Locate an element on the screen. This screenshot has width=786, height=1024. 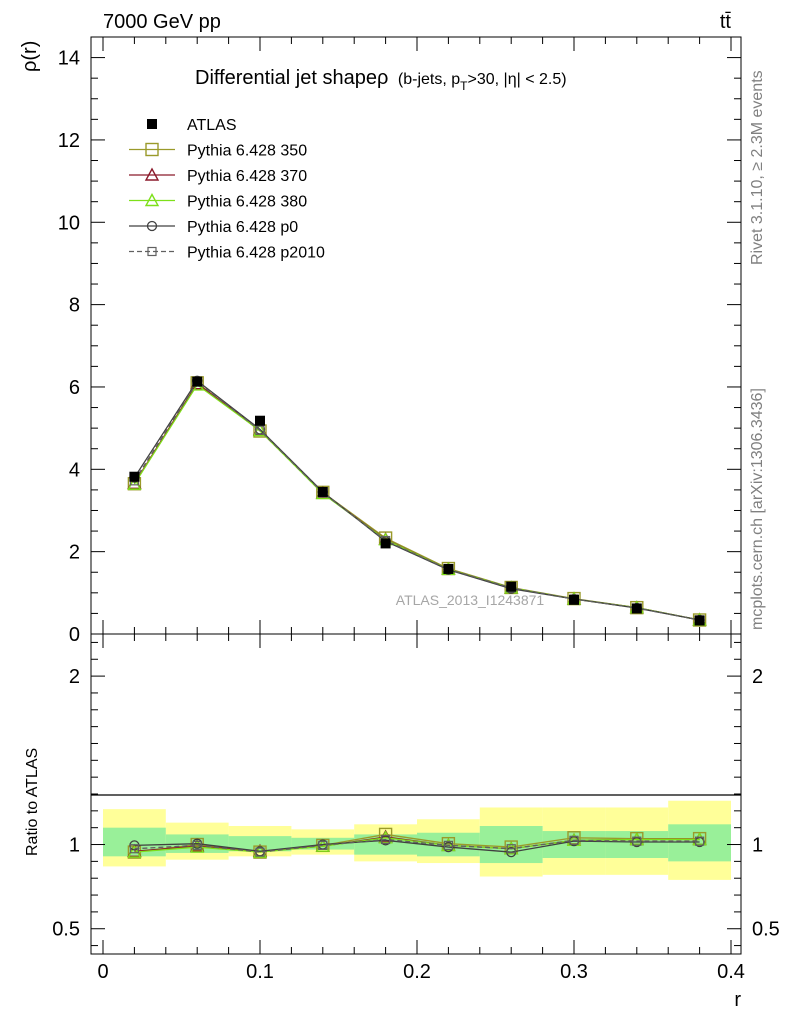
chart-title-end: >30, |η| < 2.5) is located at coordinates (517, 79).